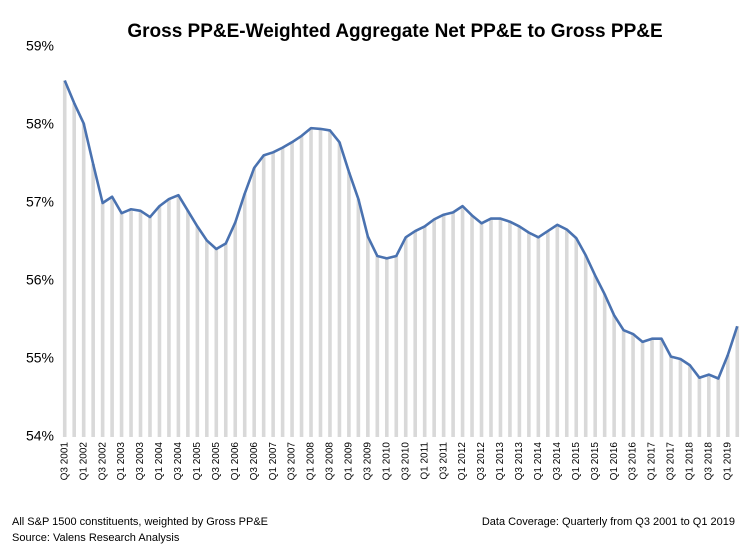 Image resolution: width=756 pixels, height=553 pixels. What do you see at coordinates (140, 461) in the screenshot?
I see `x-tick-label: Q3 2003` at bounding box center [140, 461].